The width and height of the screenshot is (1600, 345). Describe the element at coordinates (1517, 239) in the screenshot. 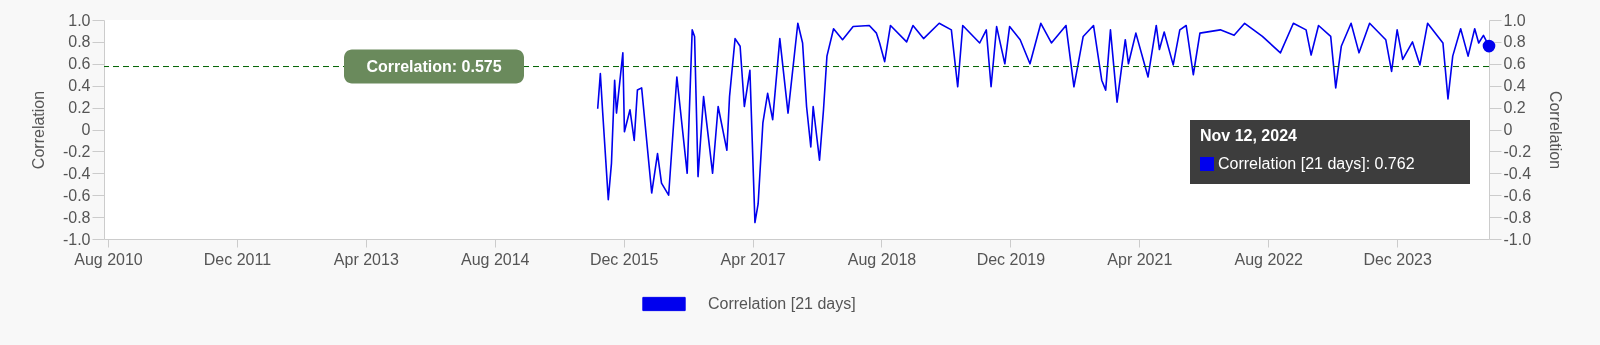

I see `y2-tick-label: -1.0` at that location.